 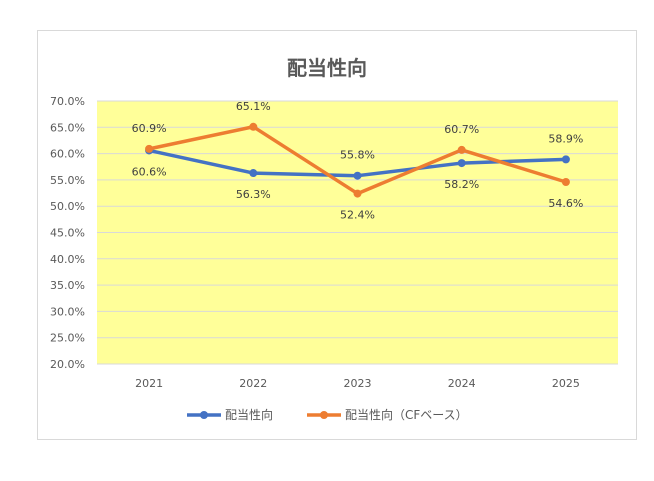 I want to click on data-label: 60.9%, so click(x=149, y=128).